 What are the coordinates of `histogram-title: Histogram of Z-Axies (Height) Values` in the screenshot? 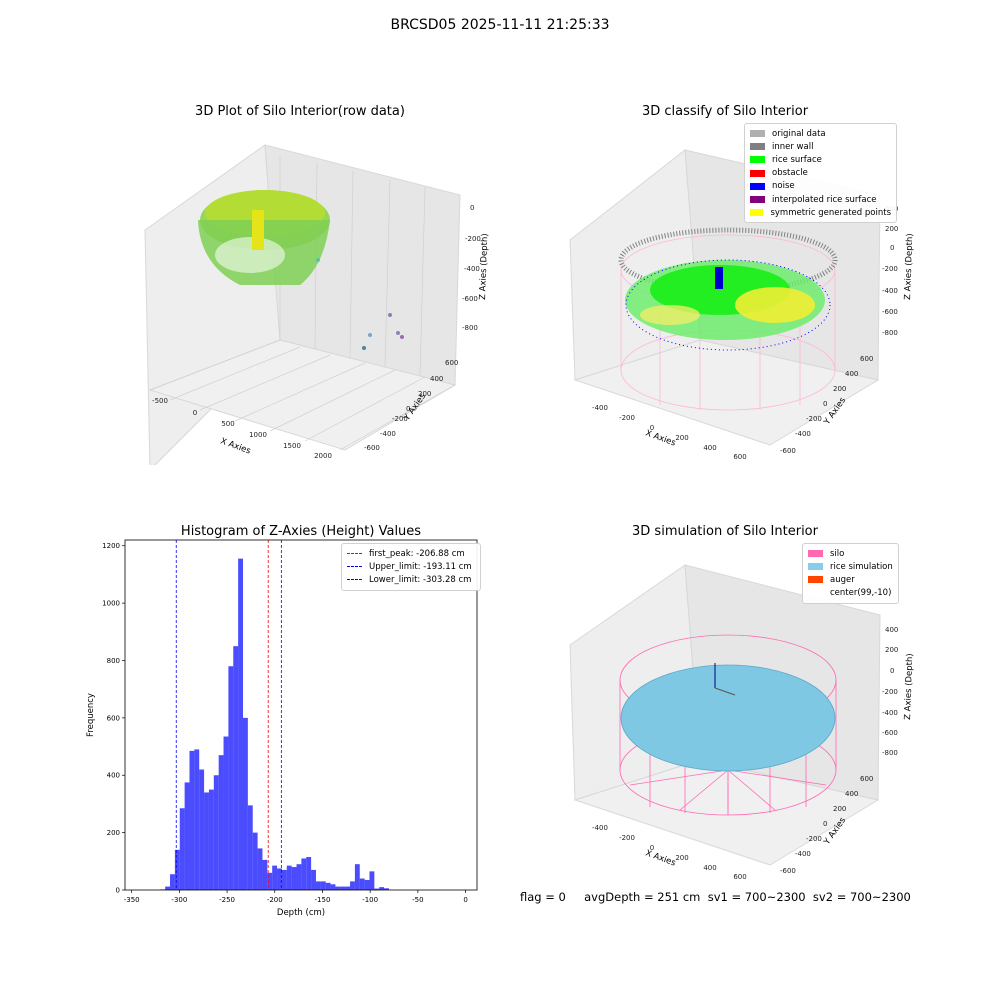 It's located at (301, 531).